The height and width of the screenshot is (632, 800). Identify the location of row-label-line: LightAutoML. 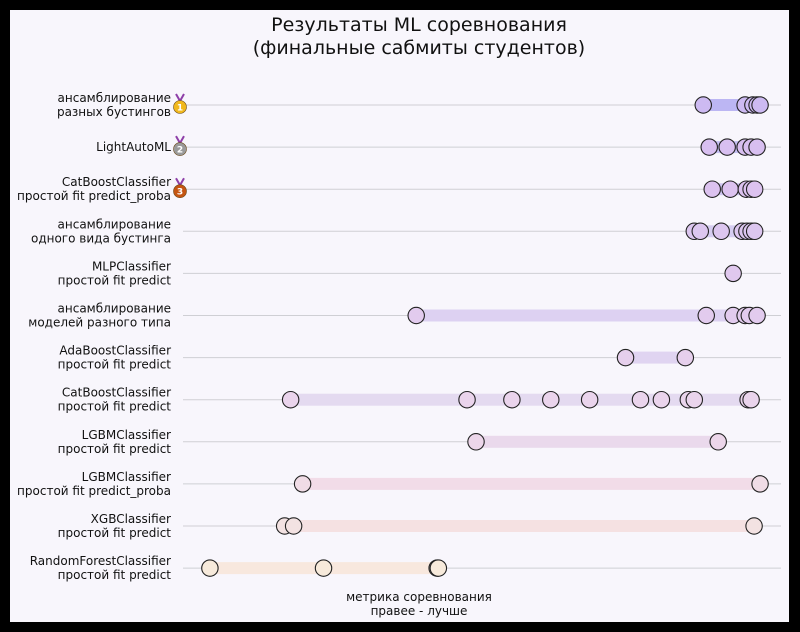
(133, 147).